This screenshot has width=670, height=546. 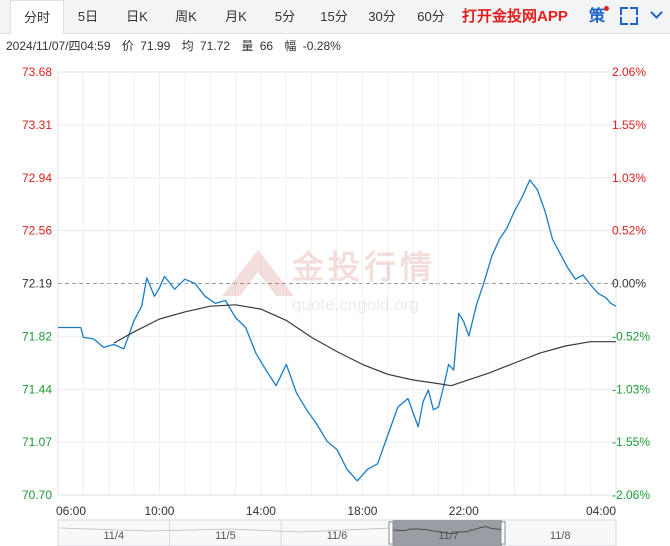 What do you see at coordinates (127, 46) in the screenshot?
I see `price-label: 价` at bounding box center [127, 46].